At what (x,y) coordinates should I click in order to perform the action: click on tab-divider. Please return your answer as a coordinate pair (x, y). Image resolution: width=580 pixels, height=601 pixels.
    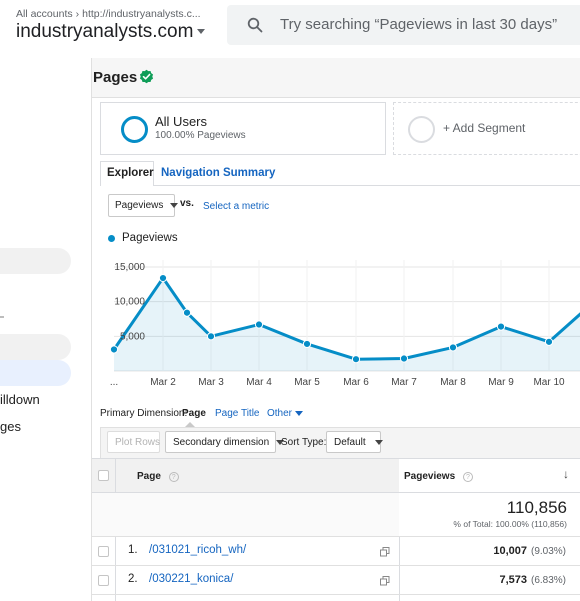
    Looking at the image, I should click on (367, 185).